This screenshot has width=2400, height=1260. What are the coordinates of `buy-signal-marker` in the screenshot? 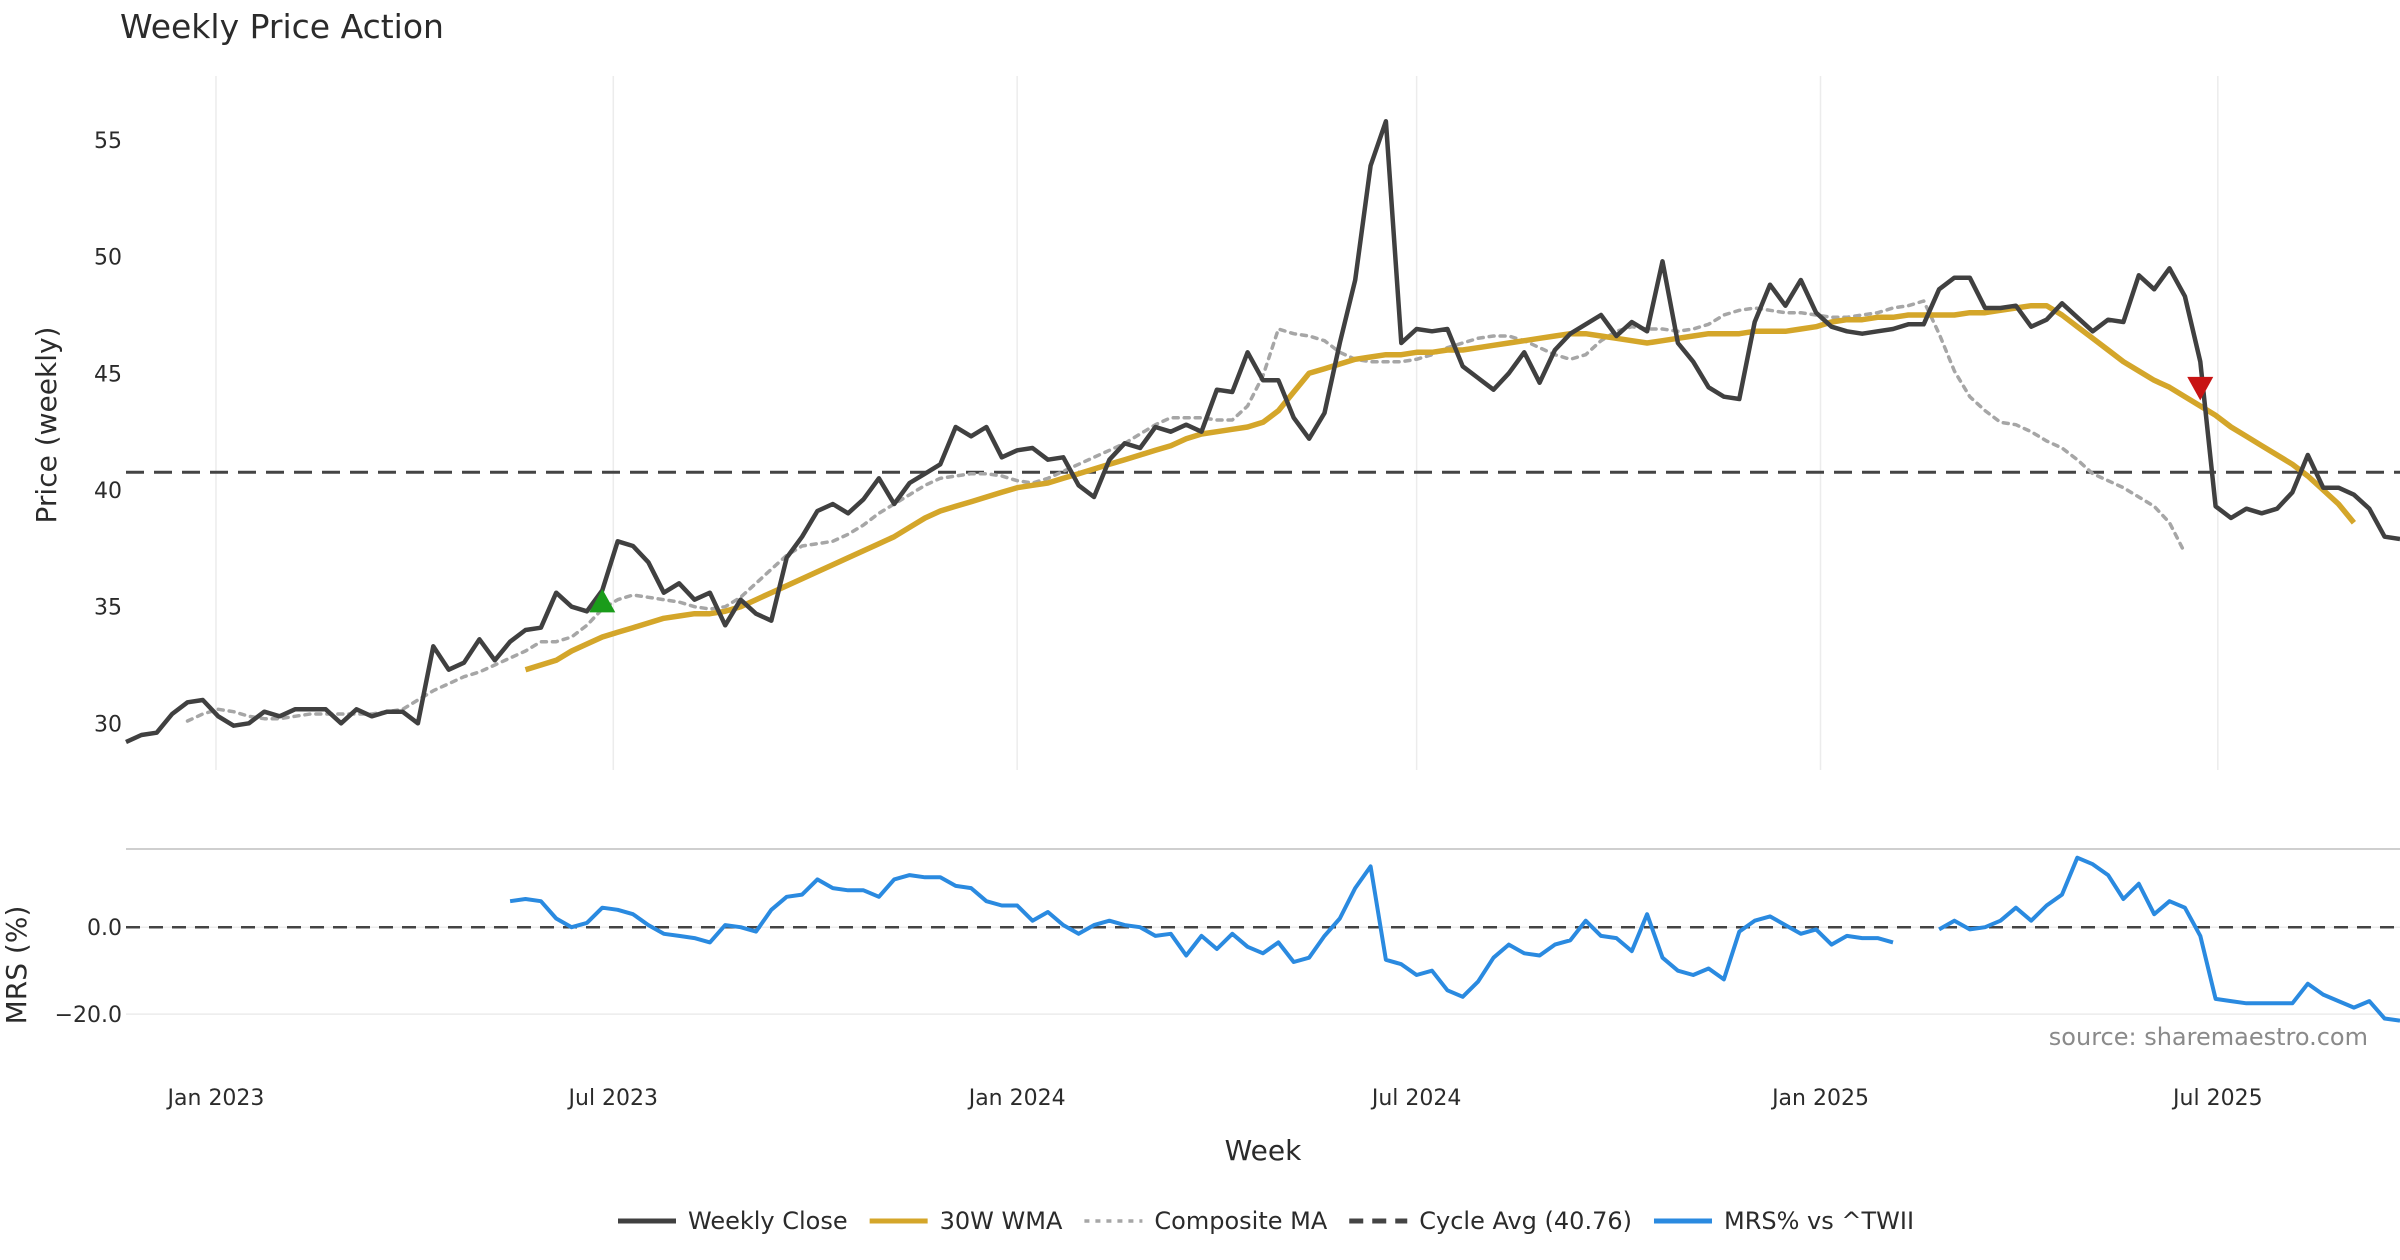 It's located at (602, 601).